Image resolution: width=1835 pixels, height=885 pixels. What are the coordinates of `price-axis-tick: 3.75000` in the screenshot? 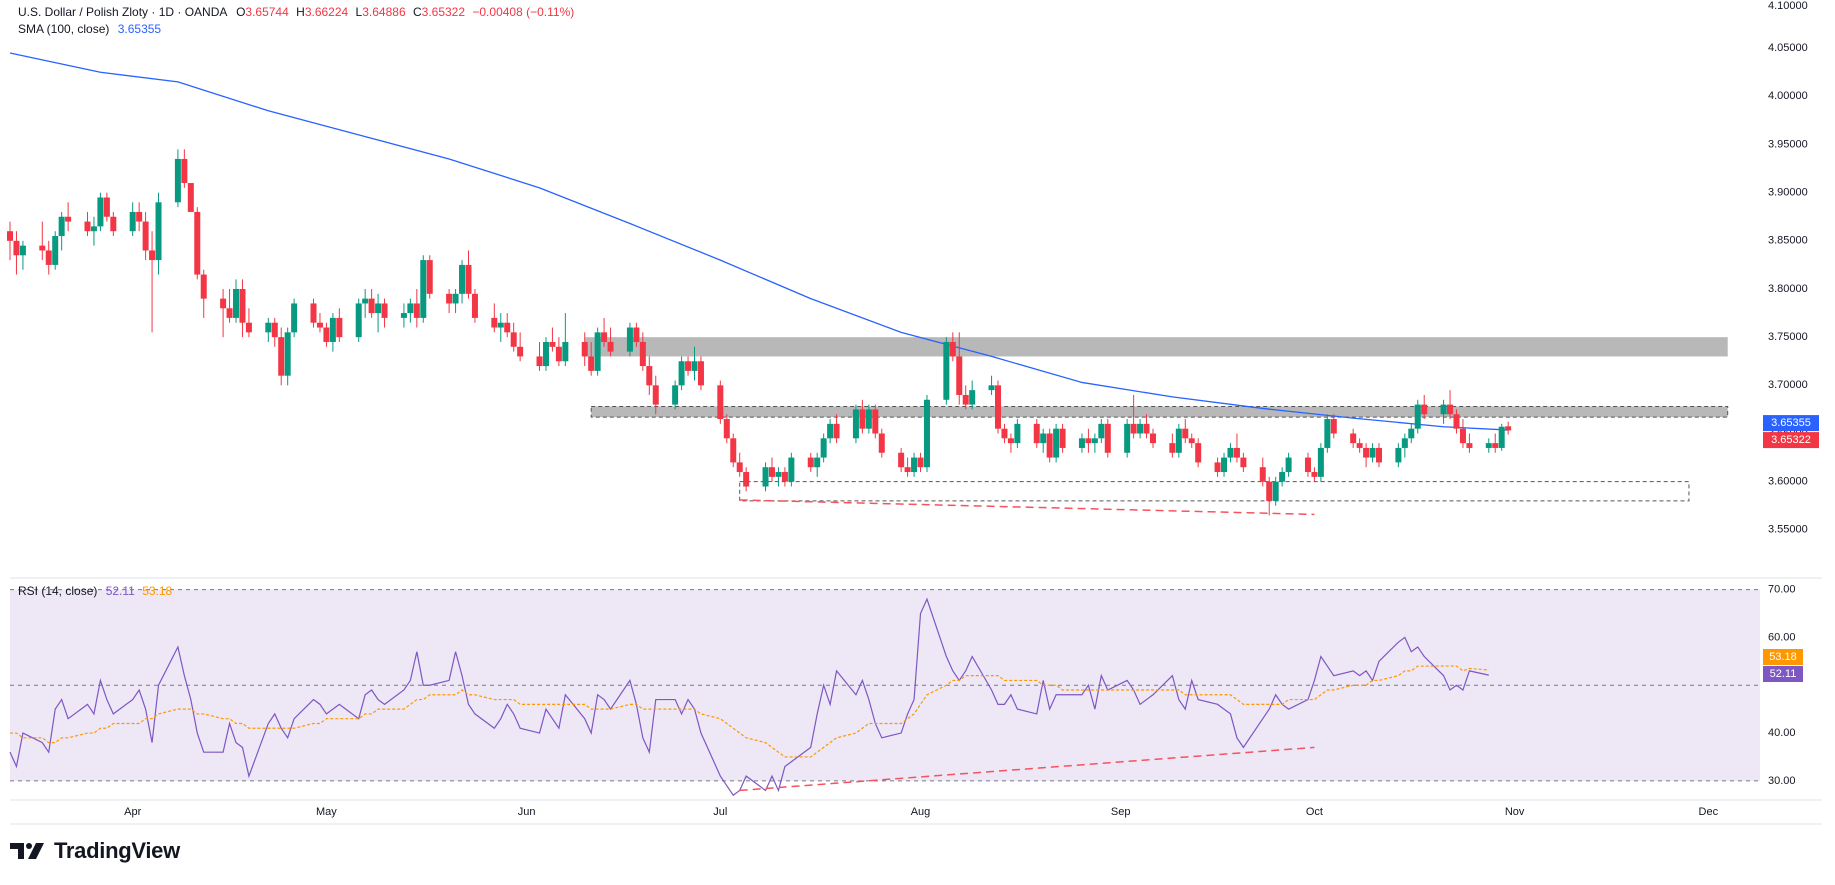 It's located at (1788, 337).